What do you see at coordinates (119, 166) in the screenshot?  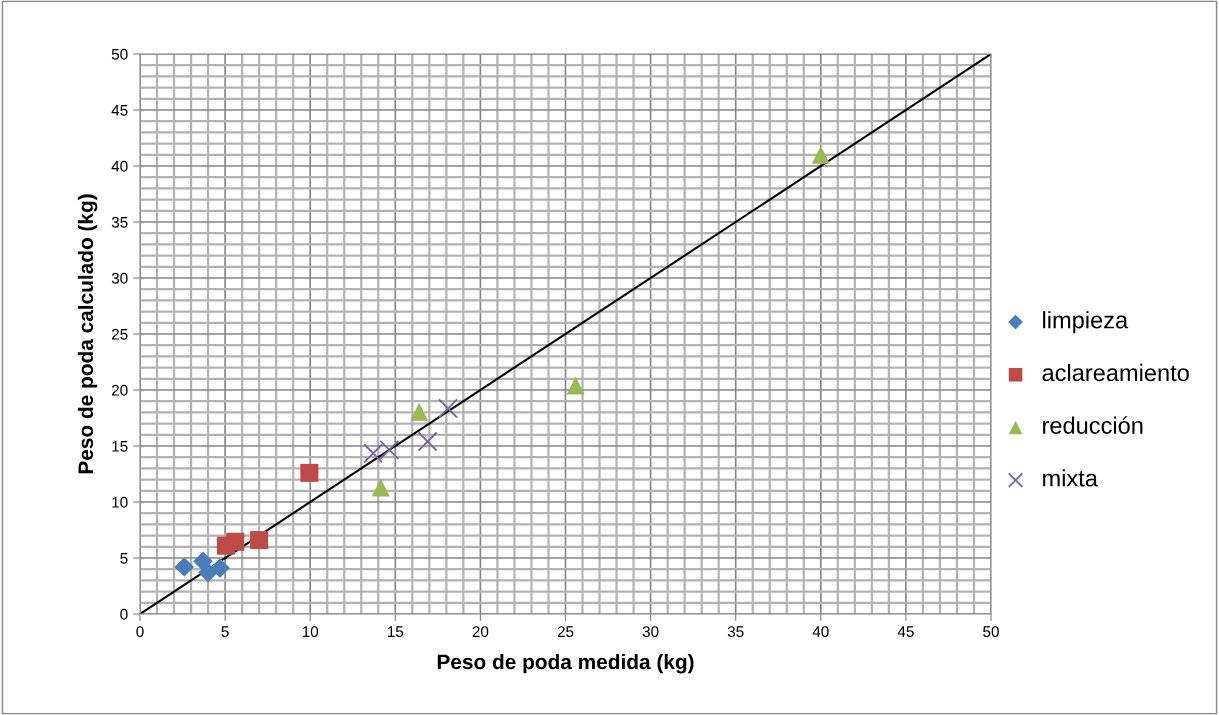 I see `y-tick-label: 40` at bounding box center [119, 166].